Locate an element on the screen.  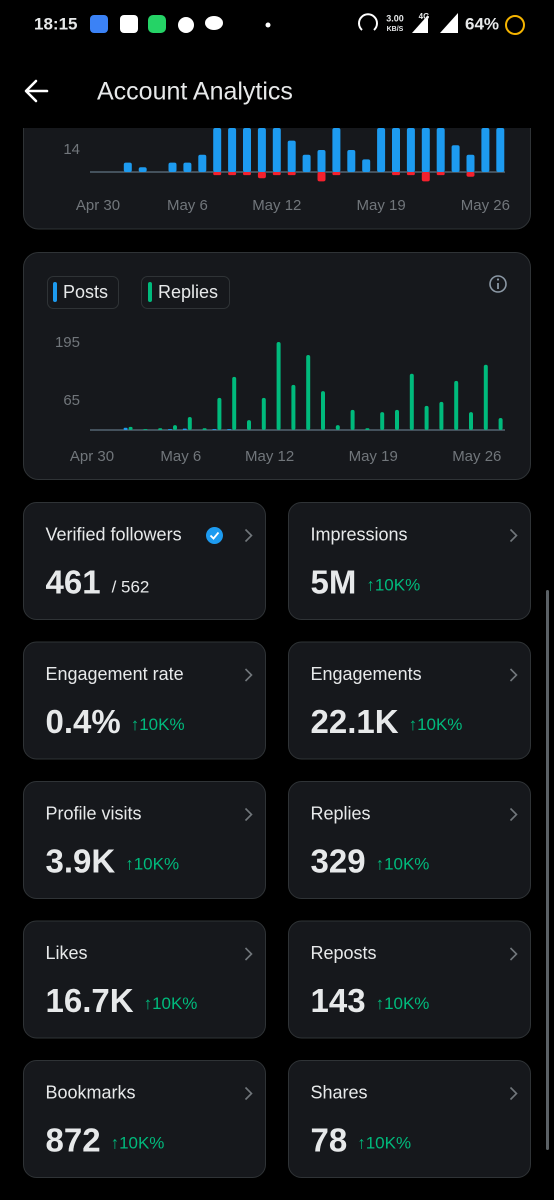
legend-label: Replies is located at coordinates (188, 292).